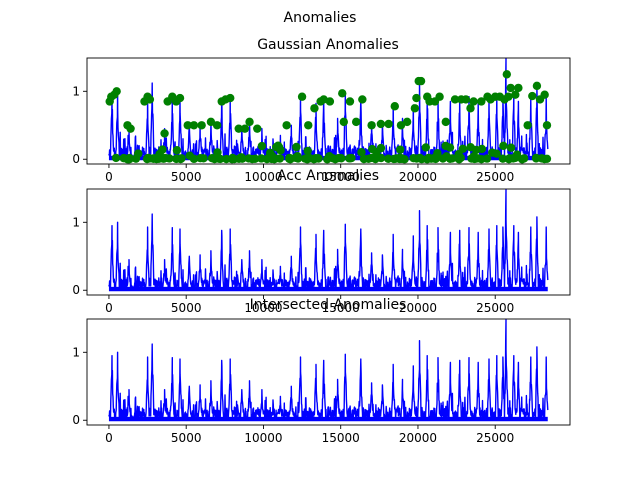 The image size is (640, 480). I want to click on panel-title: Intersected Anomalies, so click(328, 305).